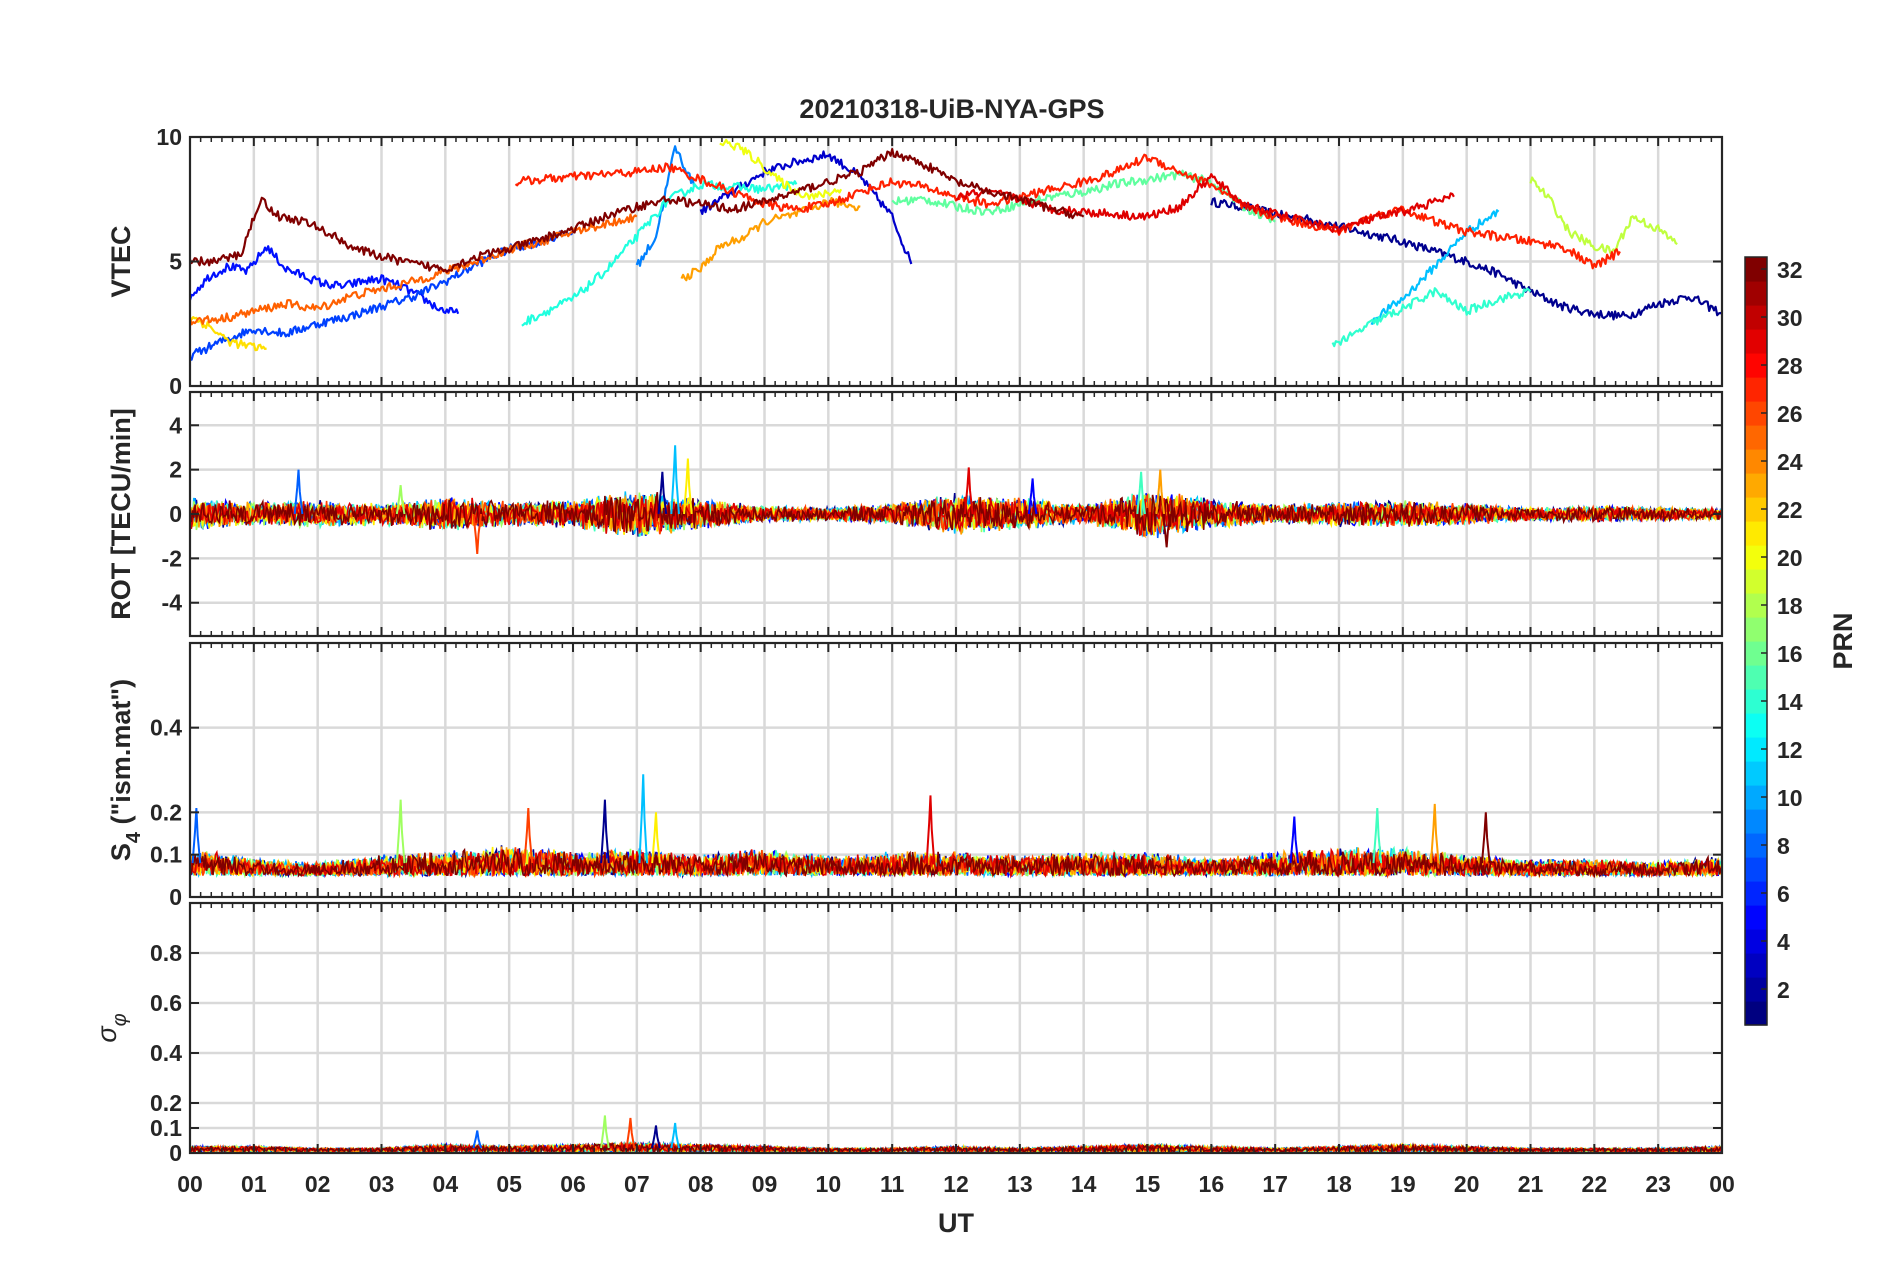  I want to click on y-tick-label-rot: 2, so click(175, 470).